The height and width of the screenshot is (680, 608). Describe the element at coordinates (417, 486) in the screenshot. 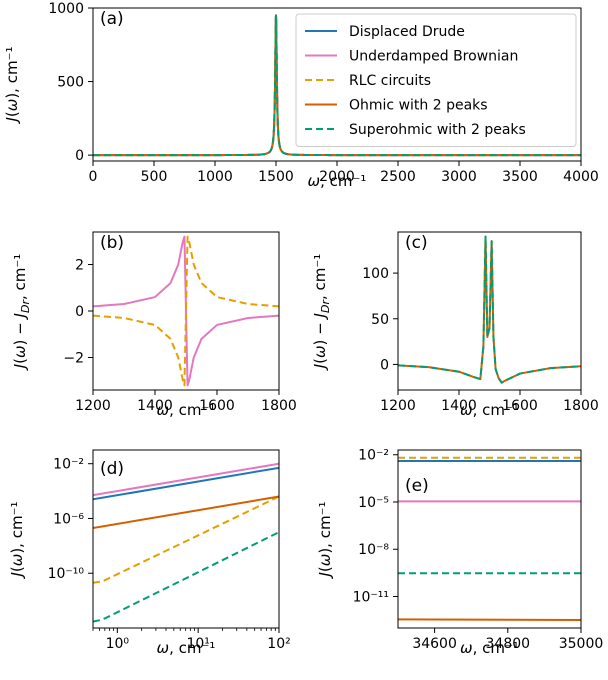

I see `panel-label: (e)` at that location.